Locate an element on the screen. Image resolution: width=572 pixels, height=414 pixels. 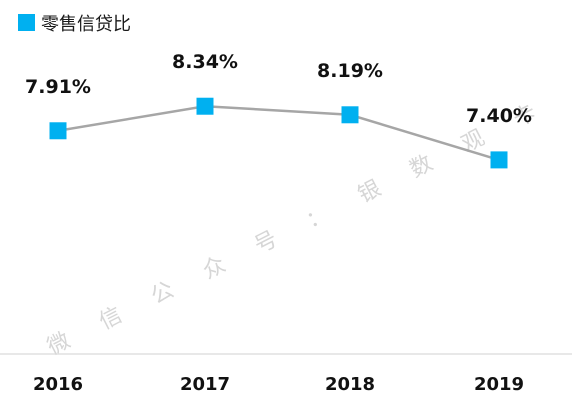
x-tick-label: 2016 is located at coordinates (58, 384).